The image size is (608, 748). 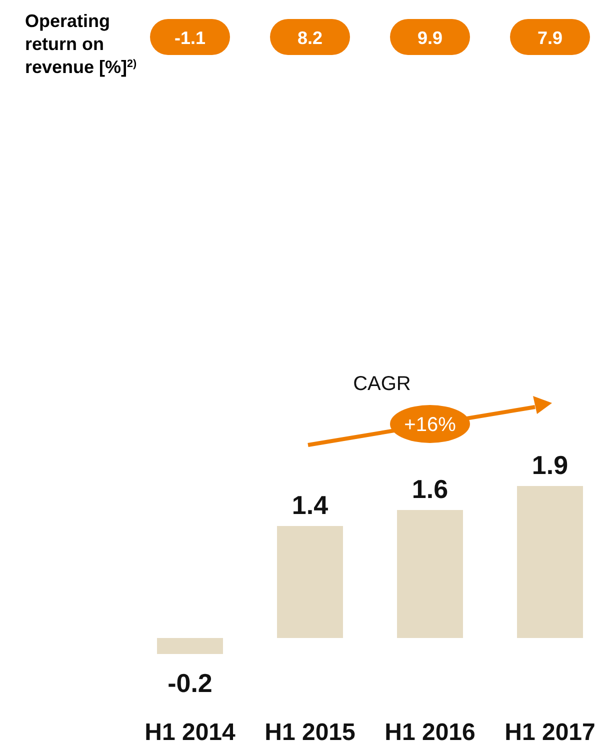 I want to click on x-tick-label: H1 2017, so click(x=550, y=732).